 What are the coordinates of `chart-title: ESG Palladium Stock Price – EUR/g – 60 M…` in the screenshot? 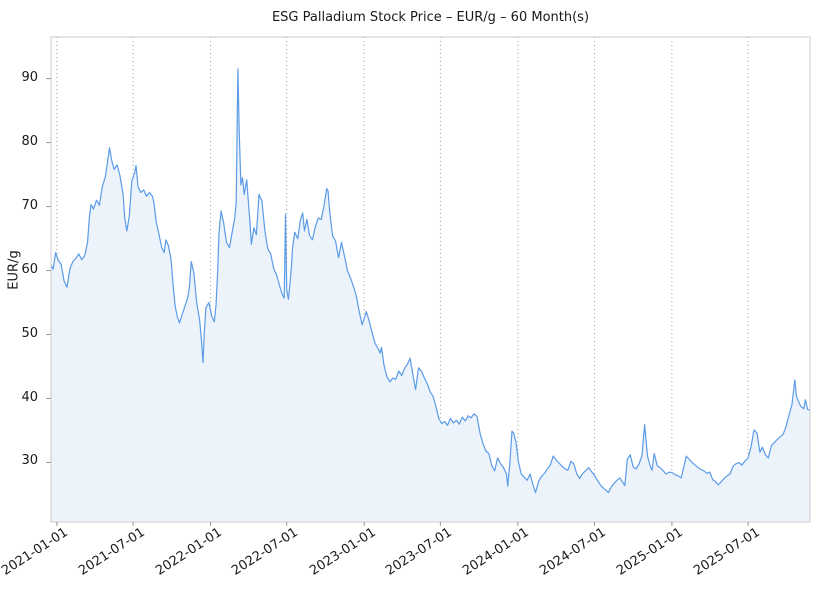 It's located at (430, 17).